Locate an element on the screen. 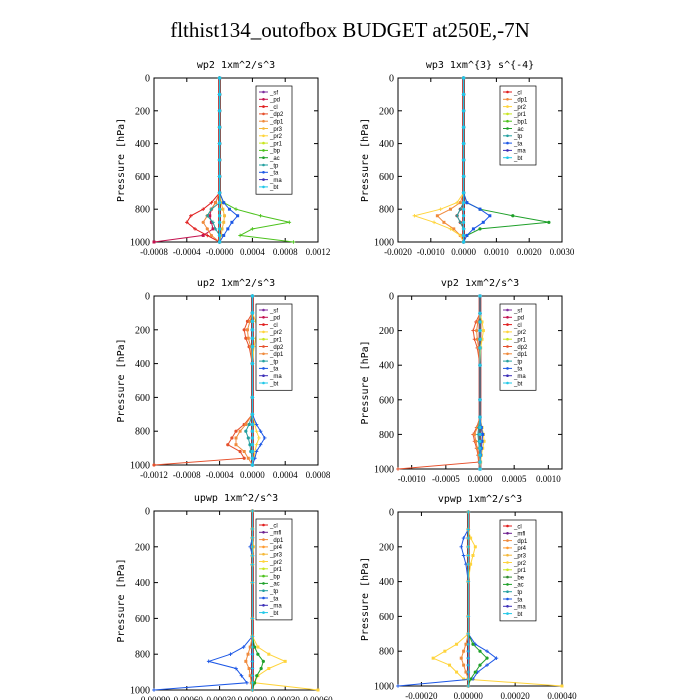 This screenshot has height=700, width=700. legend-label: _pr1 is located at coordinates (276, 570).